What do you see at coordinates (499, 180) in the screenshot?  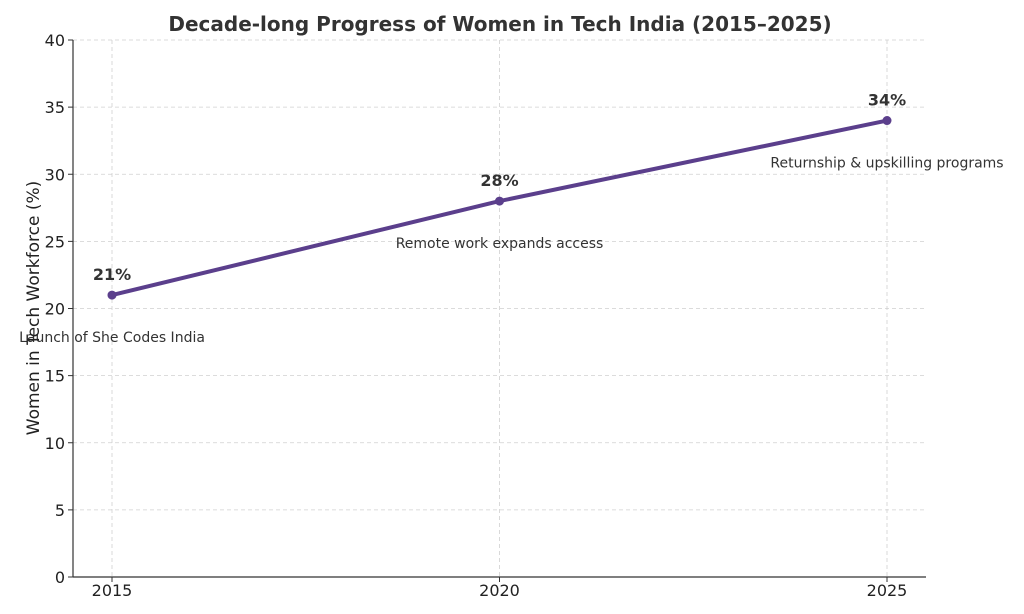 I see `data-label: 28%` at bounding box center [499, 180].